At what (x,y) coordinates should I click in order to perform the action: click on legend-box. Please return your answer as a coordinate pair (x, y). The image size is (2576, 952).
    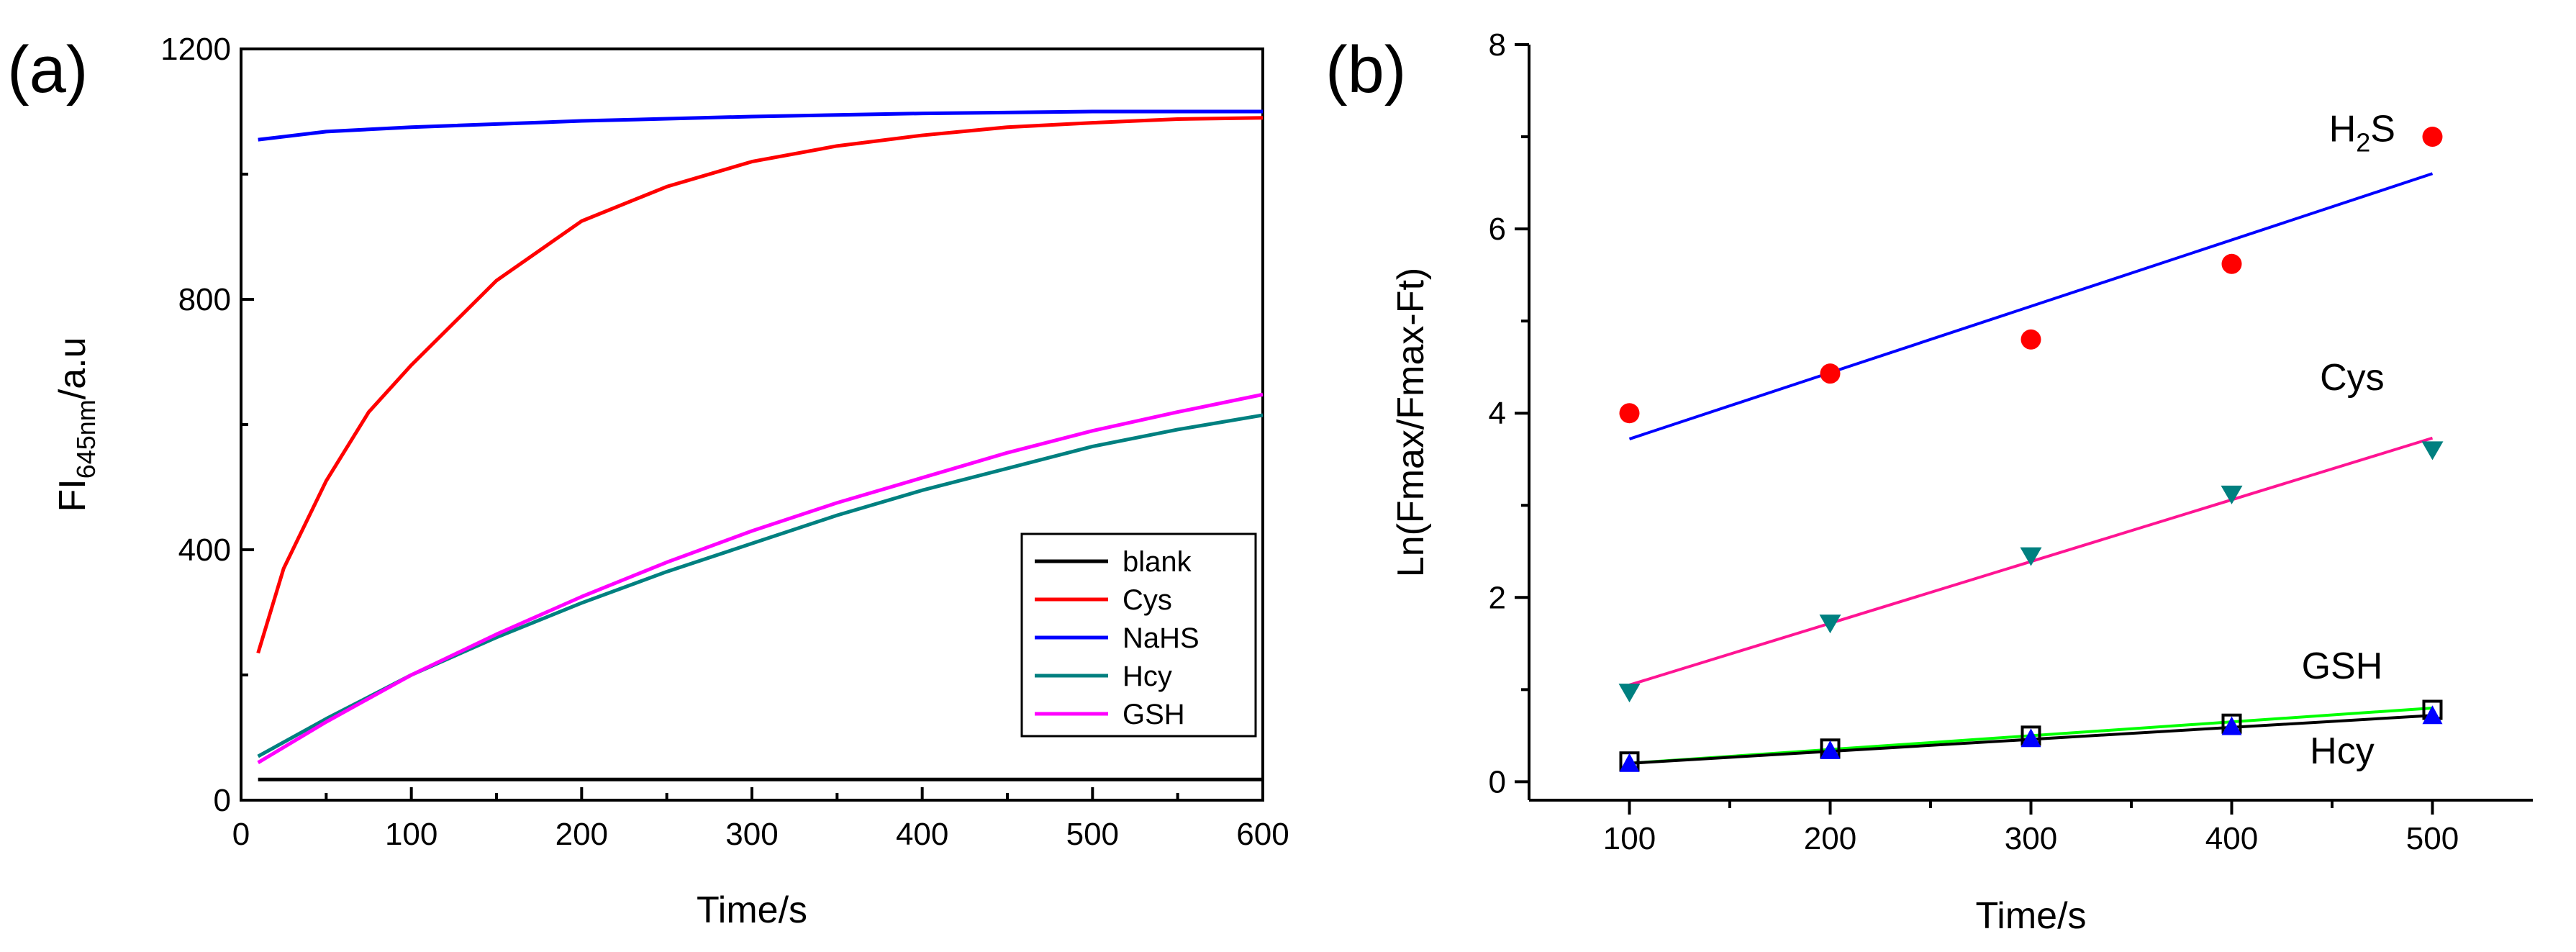
    Looking at the image, I should click on (1138, 635).